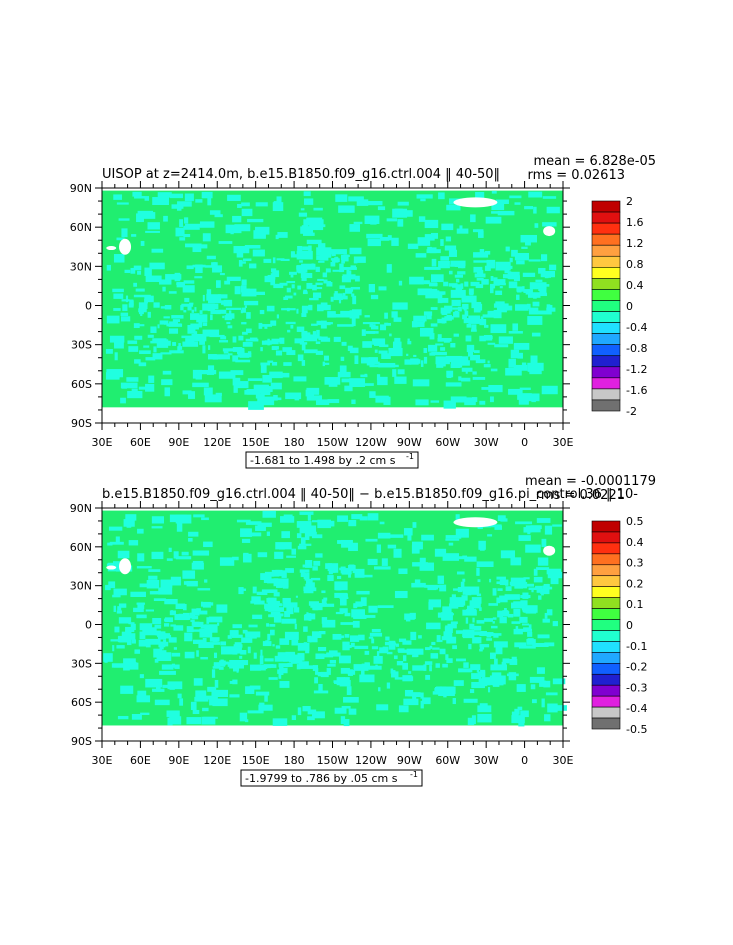  What do you see at coordinates (595, 161) in the screenshot?
I see `mean-text: mean = 6.828e-05` at bounding box center [595, 161].